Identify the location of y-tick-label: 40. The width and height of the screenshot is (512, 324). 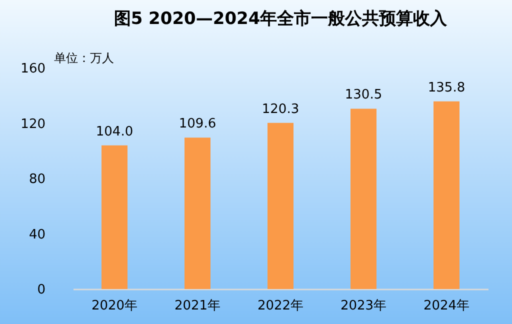
(37, 234).